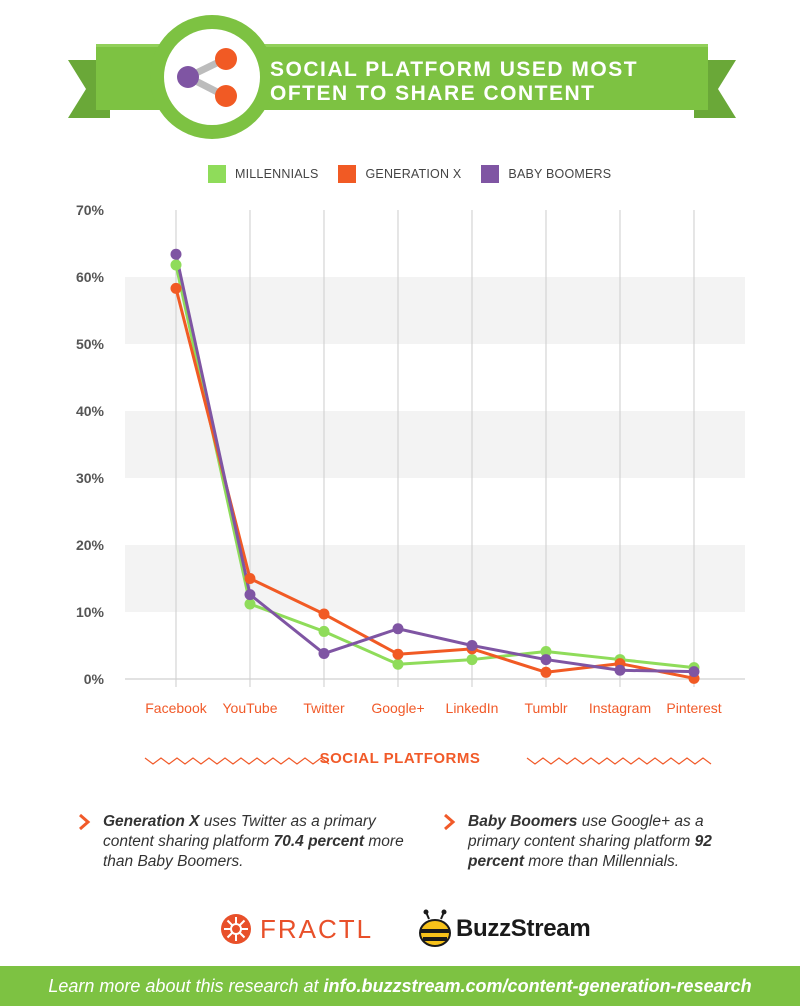  Describe the element at coordinates (433, 93) in the screenshot. I see `title-line-2: OFTEN TO SHARE CONTENT` at that location.